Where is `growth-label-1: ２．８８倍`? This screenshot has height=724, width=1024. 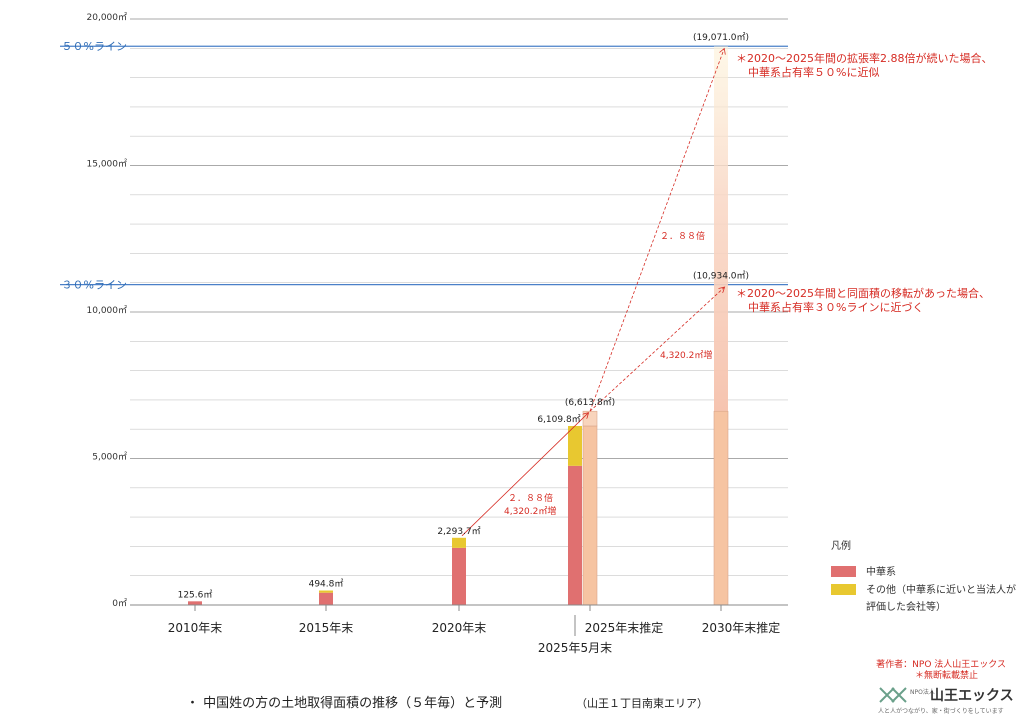 growth-label-1: ２．８８倍 is located at coordinates (530, 498).